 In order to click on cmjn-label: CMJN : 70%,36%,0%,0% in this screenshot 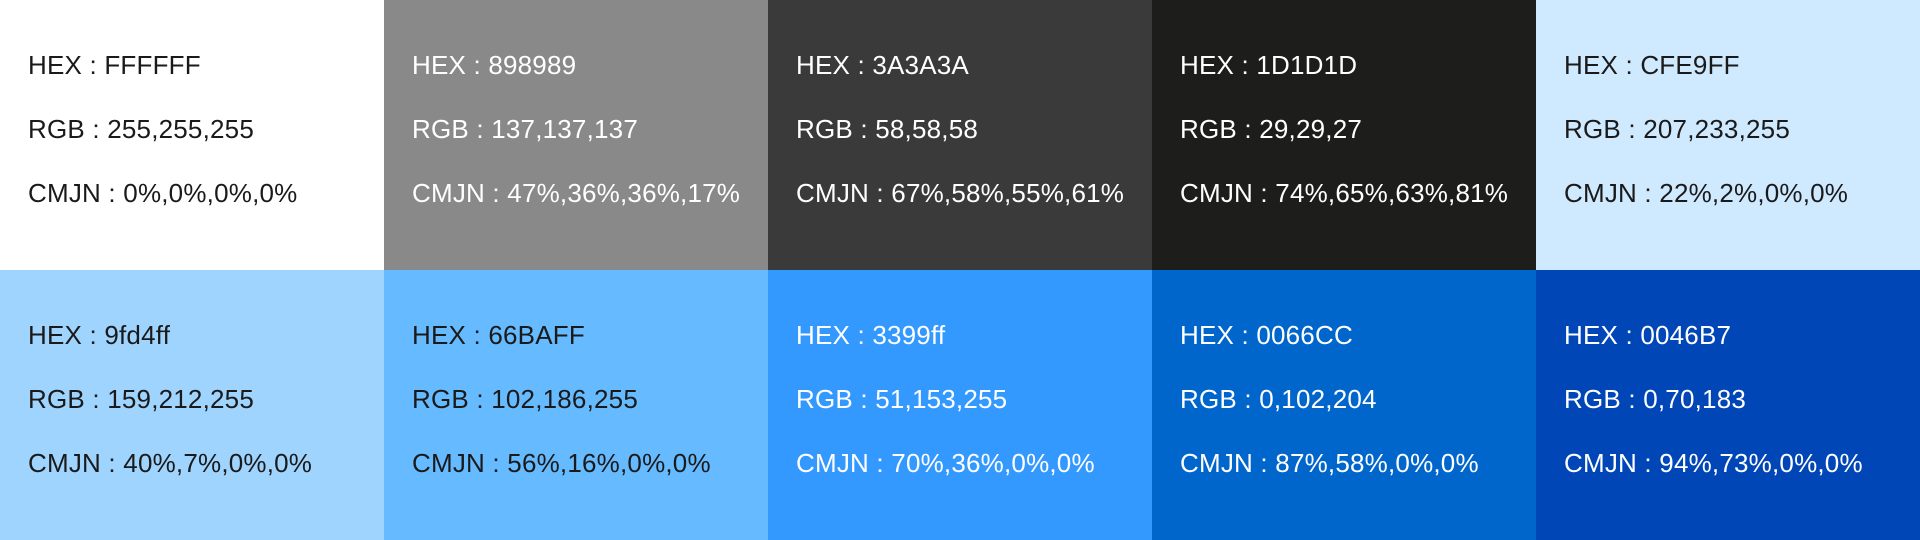, I will do `click(945, 463)`.